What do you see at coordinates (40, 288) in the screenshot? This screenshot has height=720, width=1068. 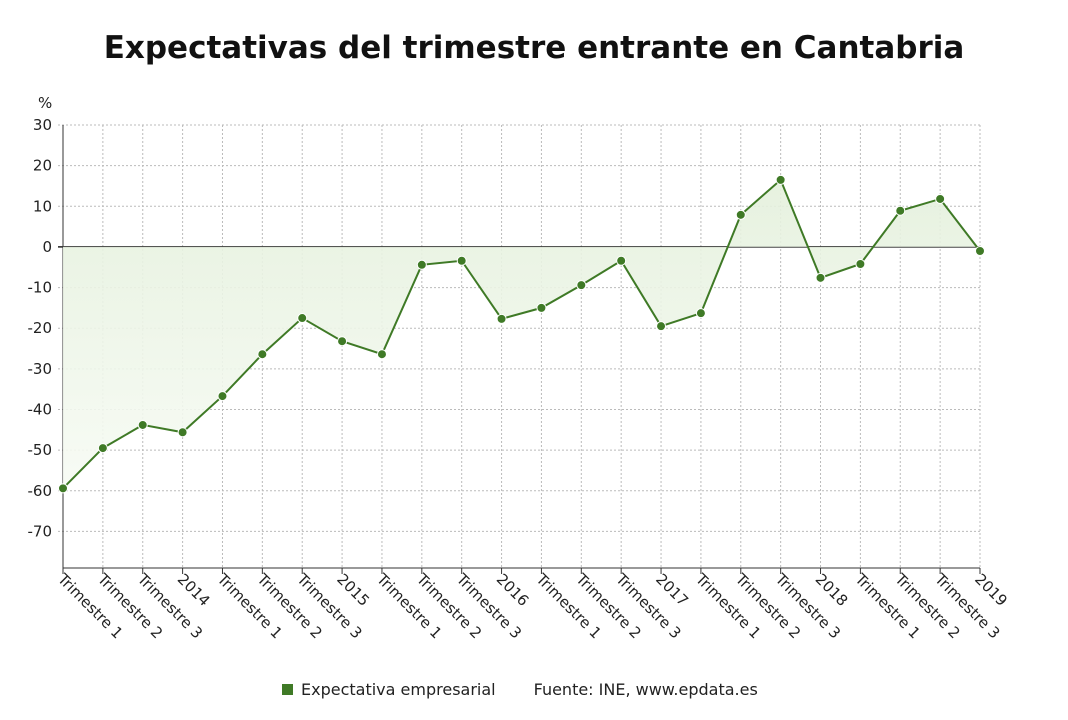 I see `y-tick-label: -10` at bounding box center [40, 288].